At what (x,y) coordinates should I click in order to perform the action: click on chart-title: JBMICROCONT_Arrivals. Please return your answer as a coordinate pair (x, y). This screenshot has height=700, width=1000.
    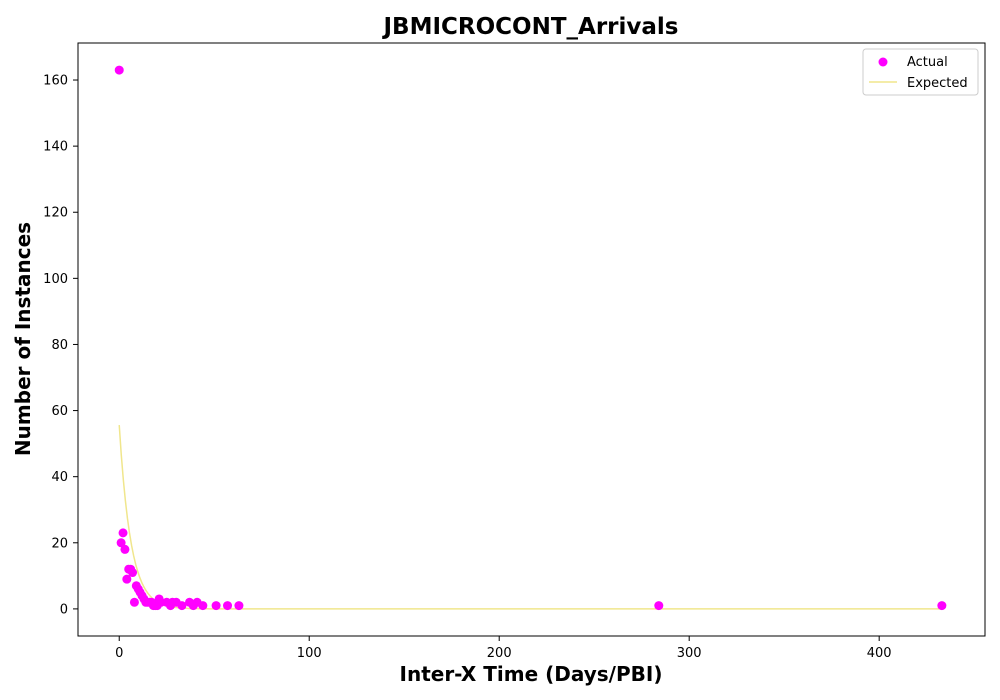
    Looking at the image, I should click on (529, 27).